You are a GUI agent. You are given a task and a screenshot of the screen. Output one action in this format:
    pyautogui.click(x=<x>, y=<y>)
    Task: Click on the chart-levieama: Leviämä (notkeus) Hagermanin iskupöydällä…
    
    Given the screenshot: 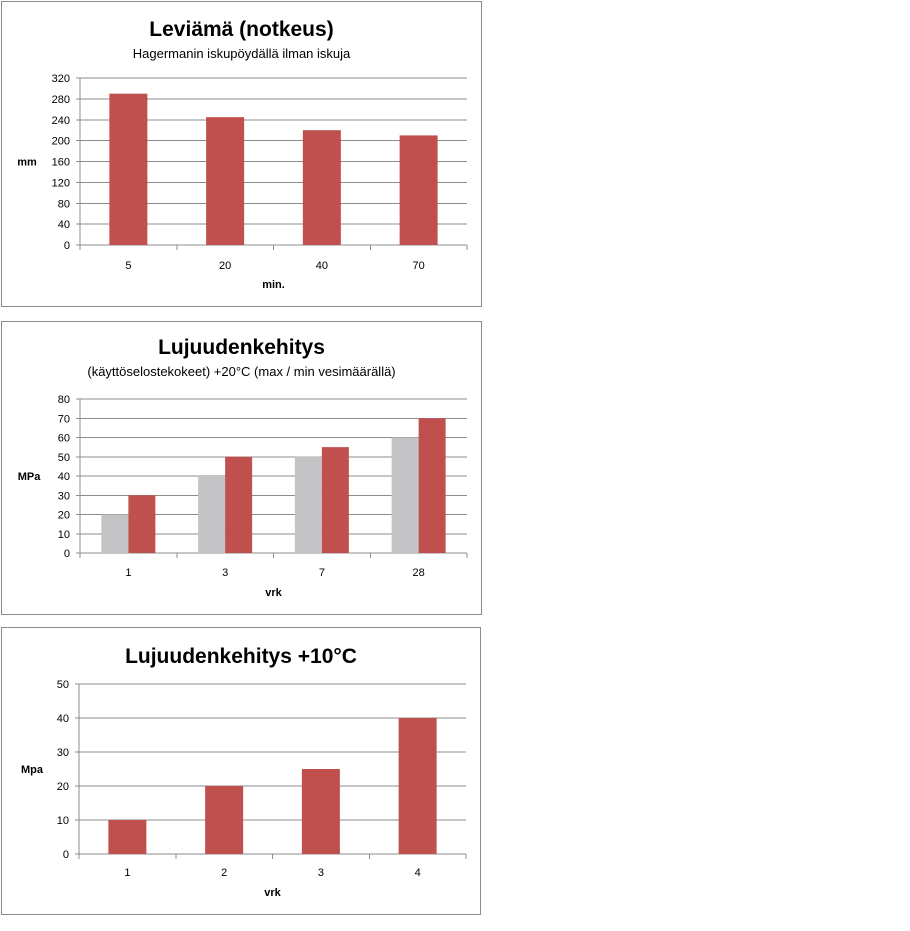 What is the action you would take?
    pyautogui.click(x=242, y=154)
    